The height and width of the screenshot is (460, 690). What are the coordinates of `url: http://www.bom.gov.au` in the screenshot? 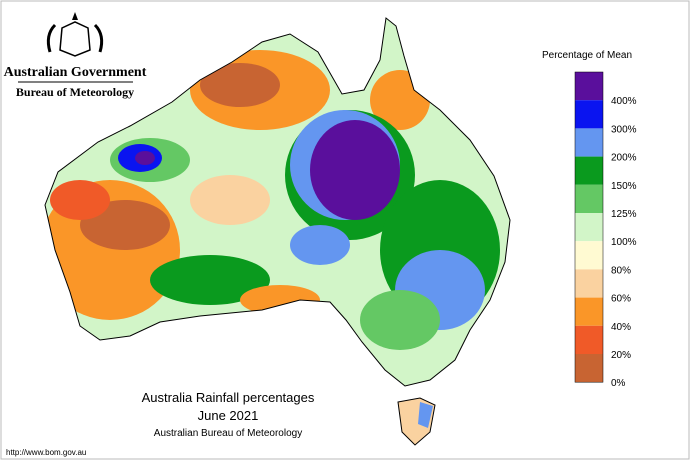 It's located at (46, 452).